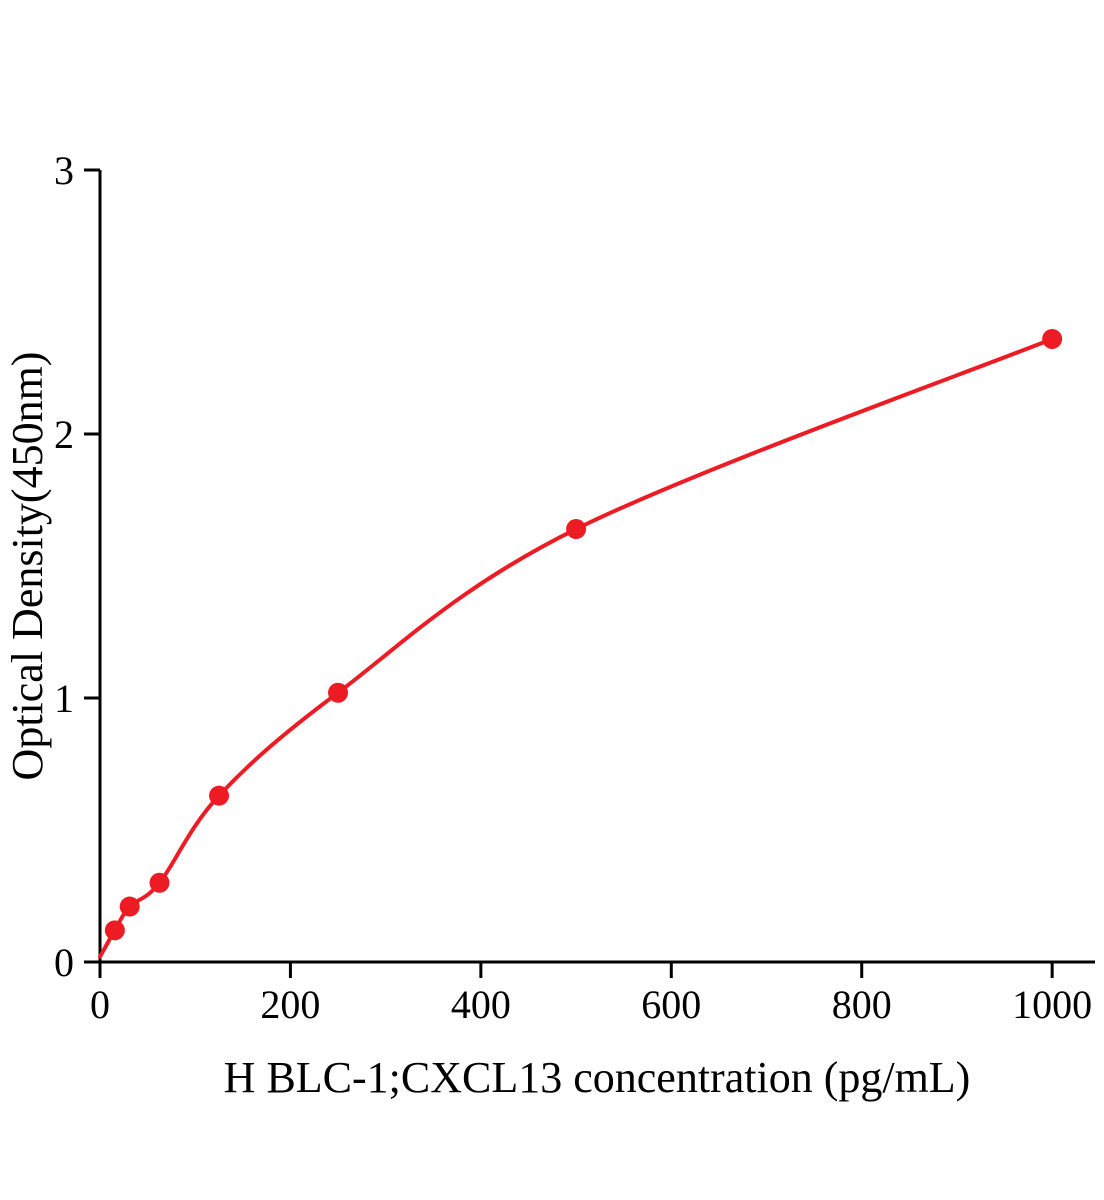 The width and height of the screenshot is (1104, 1200). I want to click on y-axis-title: Optical Density(450nm), so click(27, 566).